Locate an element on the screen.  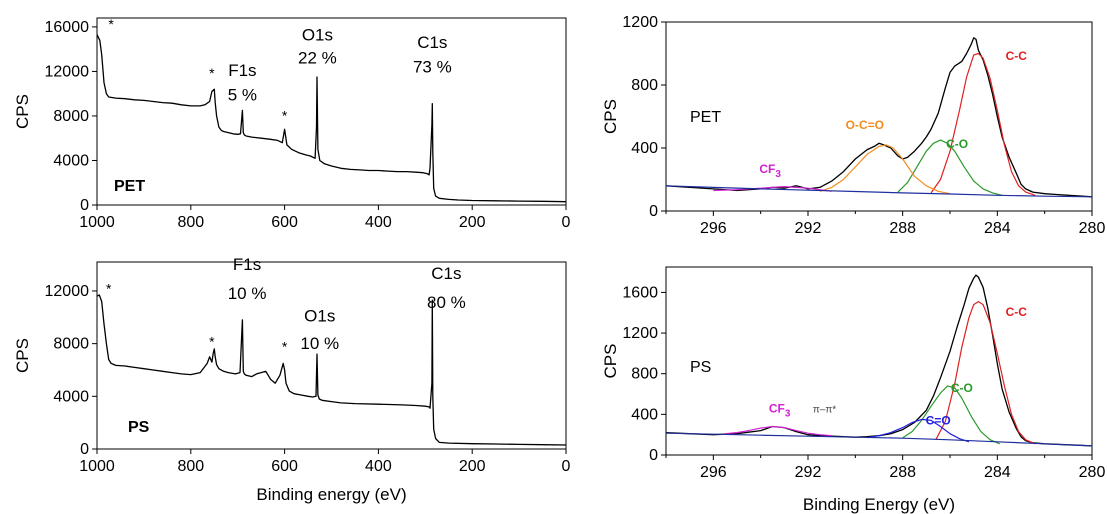
annotation-text: O-C=O is located at coordinates (865, 125).